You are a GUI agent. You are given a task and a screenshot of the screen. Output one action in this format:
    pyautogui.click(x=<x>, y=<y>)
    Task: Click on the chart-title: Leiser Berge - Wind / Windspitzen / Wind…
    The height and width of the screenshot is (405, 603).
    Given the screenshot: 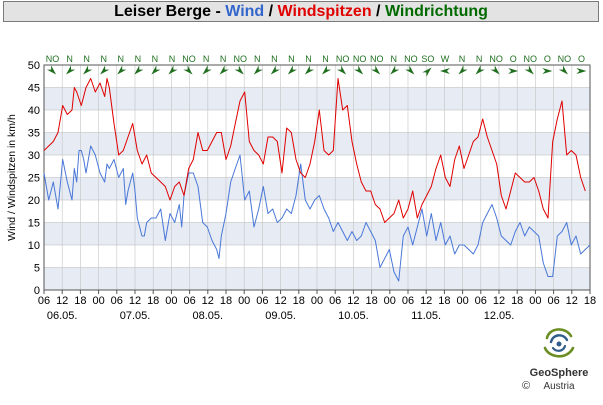 What is the action you would take?
    pyautogui.click(x=301, y=11)
    